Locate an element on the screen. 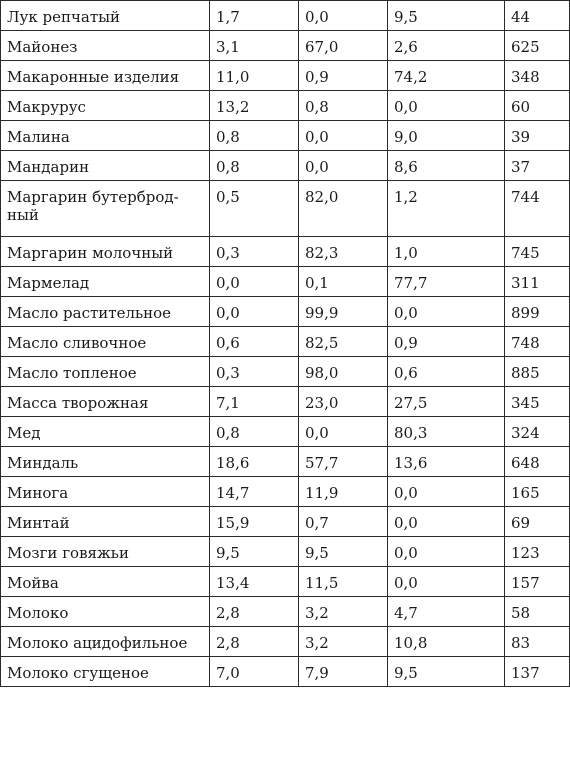  kcal-value: 625 is located at coordinates (537, 45).